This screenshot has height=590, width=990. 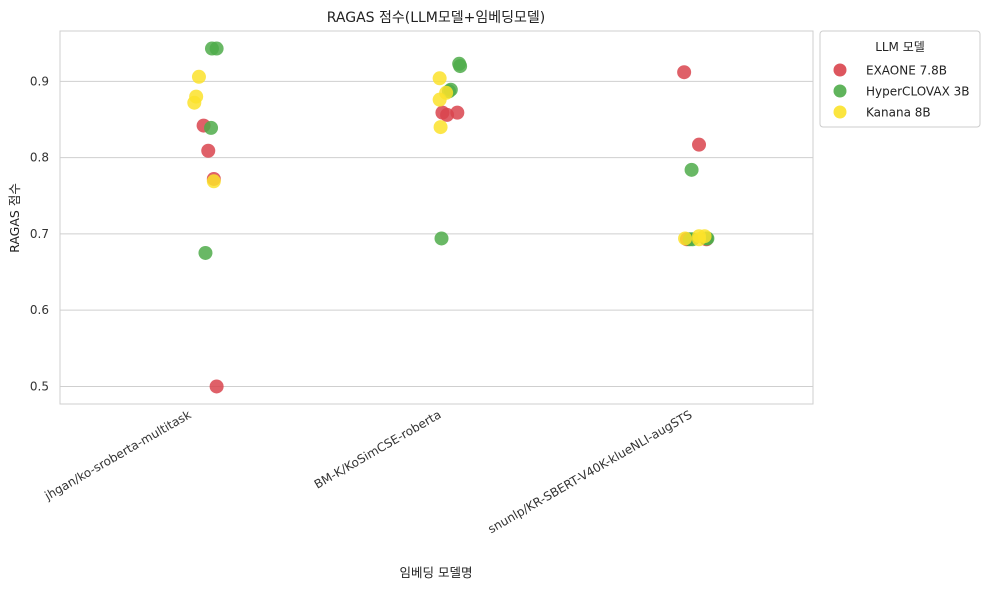 What do you see at coordinates (436, 18) in the screenshot?
I see `chart-title: RAGAS 점수(LLM모델+임베딩모델)` at bounding box center [436, 18].